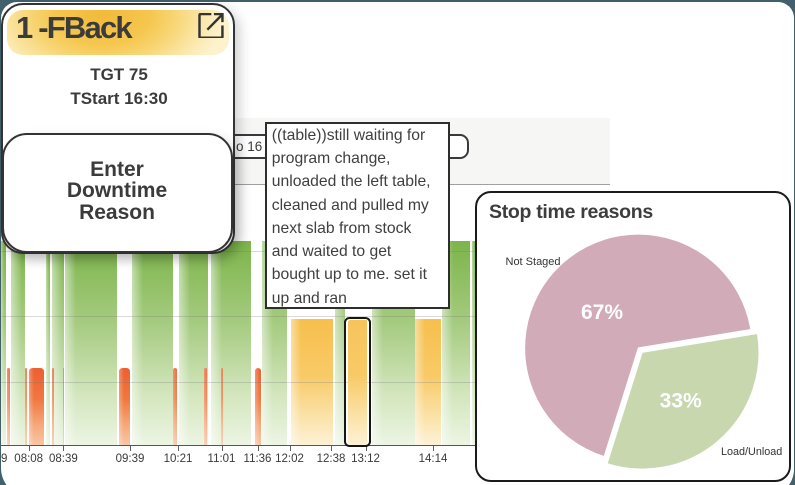 The image size is (795, 485). I want to click on svg-text: 67%, so click(602, 312).